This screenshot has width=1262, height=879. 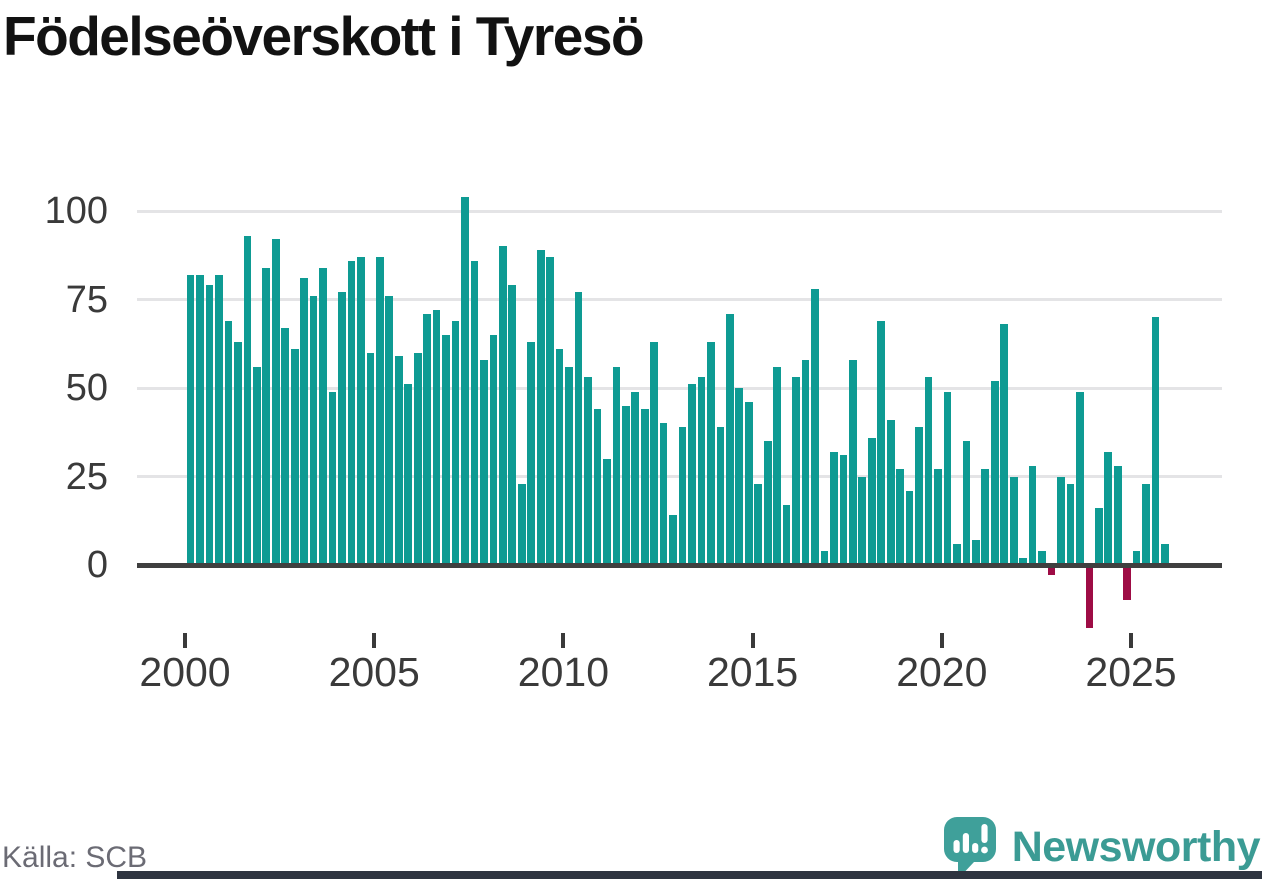 What do you see at coordinates (616, 465) in the screenshot?
I see `bar-2011-q2` at bounding box center [616, 465].